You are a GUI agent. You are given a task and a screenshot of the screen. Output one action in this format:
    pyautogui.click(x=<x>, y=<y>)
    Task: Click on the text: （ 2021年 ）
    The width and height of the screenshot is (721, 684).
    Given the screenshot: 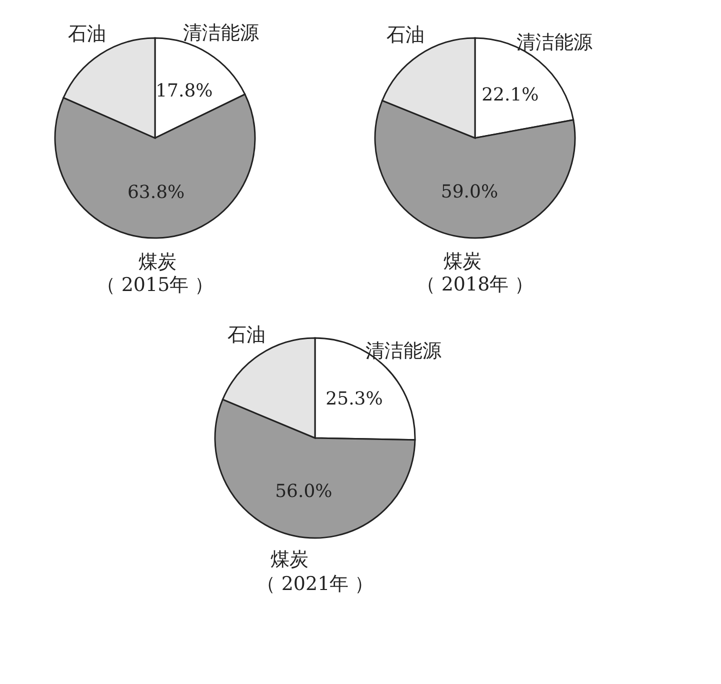 What is the action you would take?
    pyautogui.click(x=315, y=584)
    